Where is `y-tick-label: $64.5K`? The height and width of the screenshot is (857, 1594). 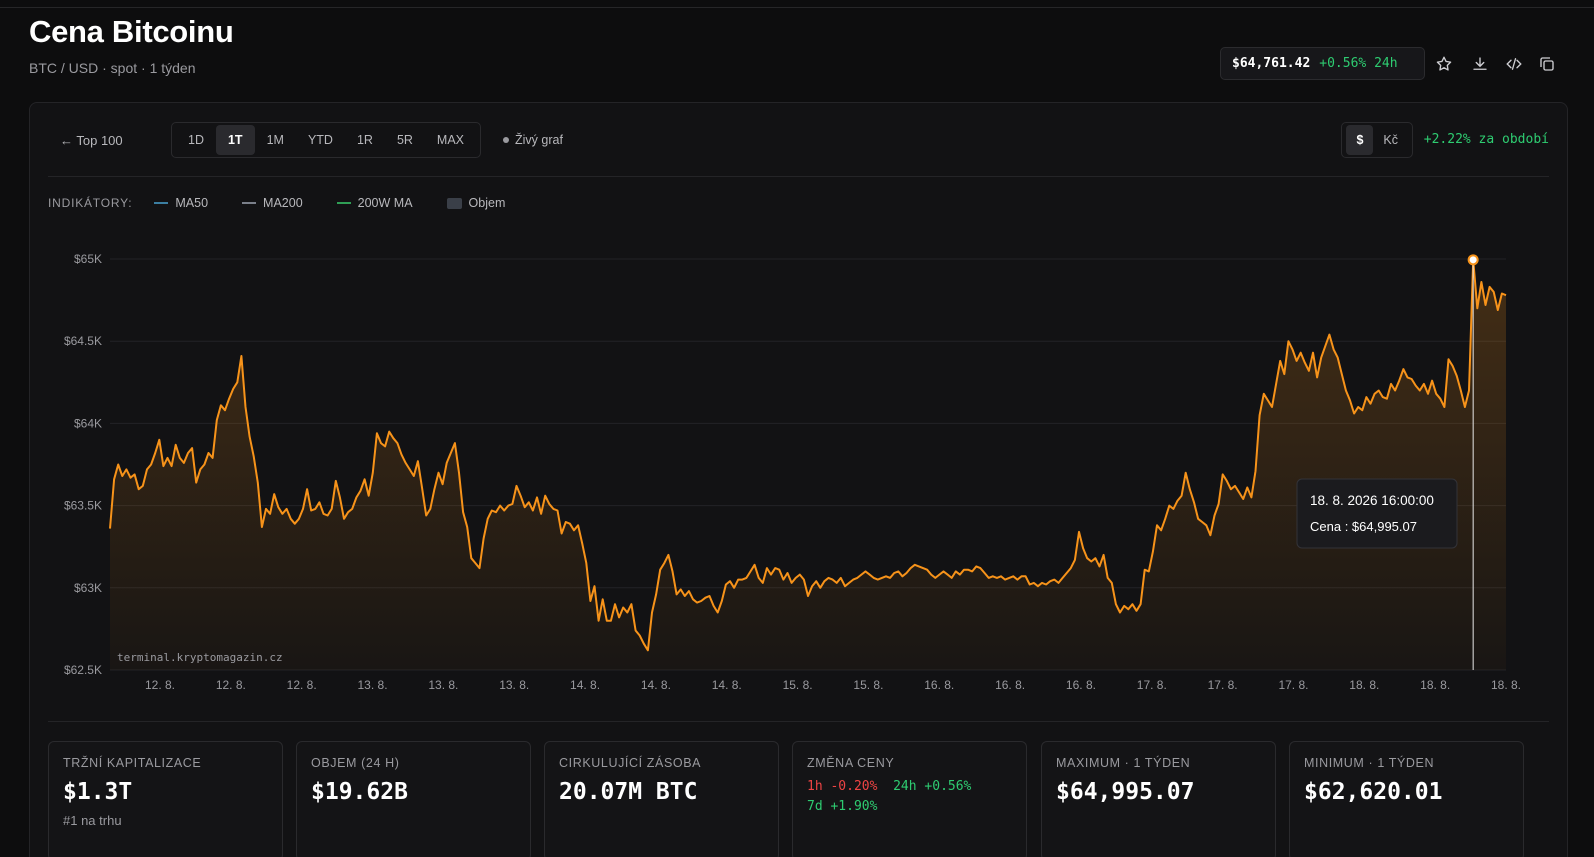
y-tick-label: $64.5K is located at coordinates (83, 341).